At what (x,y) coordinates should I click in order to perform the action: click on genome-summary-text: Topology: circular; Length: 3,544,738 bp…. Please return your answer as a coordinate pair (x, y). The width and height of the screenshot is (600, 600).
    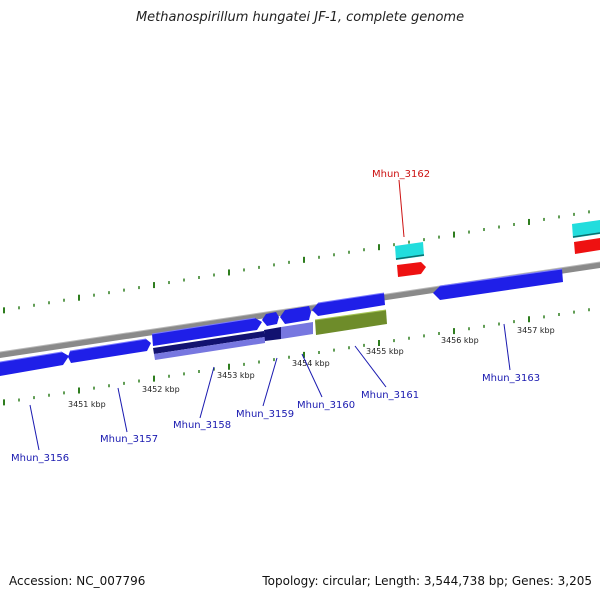
    Looking at the image, I should click on (427, 581).